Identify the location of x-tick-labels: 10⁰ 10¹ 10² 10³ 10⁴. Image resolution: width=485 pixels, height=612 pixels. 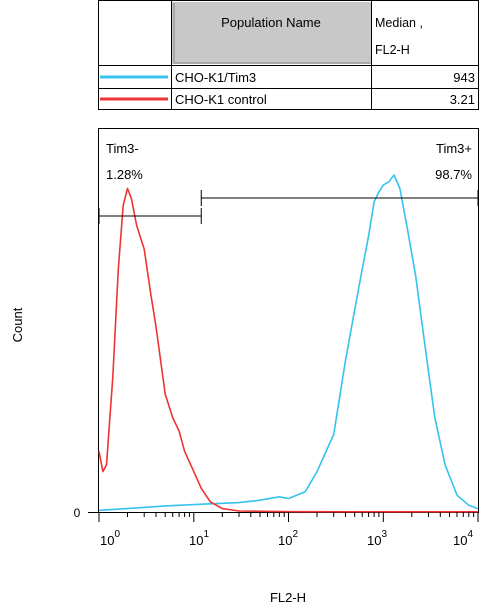
(286, 538).